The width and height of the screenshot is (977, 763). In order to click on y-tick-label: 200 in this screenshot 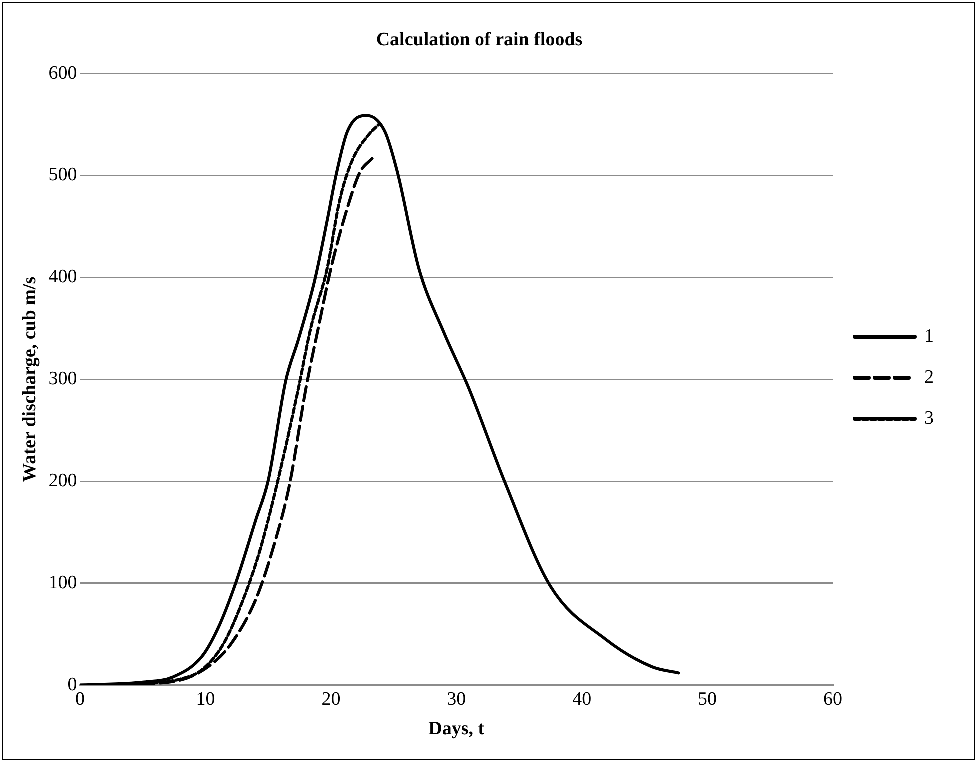, I will do `click(63, 481)`.